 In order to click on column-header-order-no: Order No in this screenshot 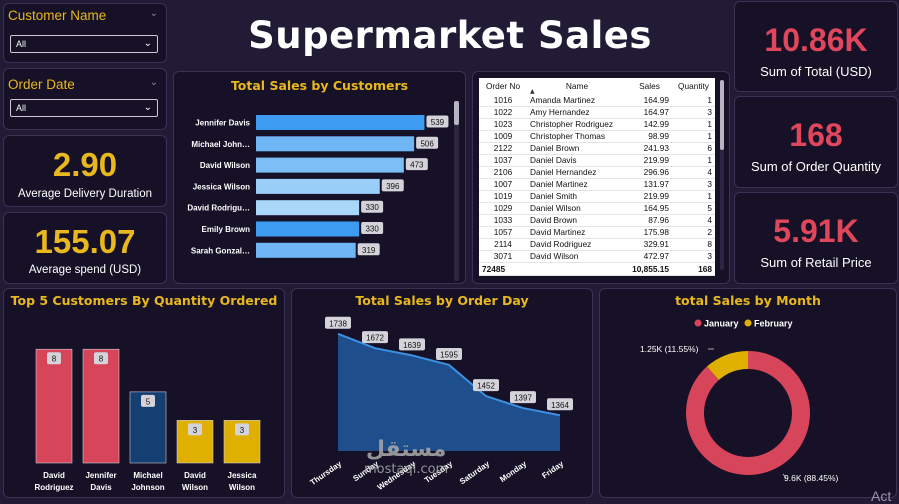, I will do `click(503, 86)`.